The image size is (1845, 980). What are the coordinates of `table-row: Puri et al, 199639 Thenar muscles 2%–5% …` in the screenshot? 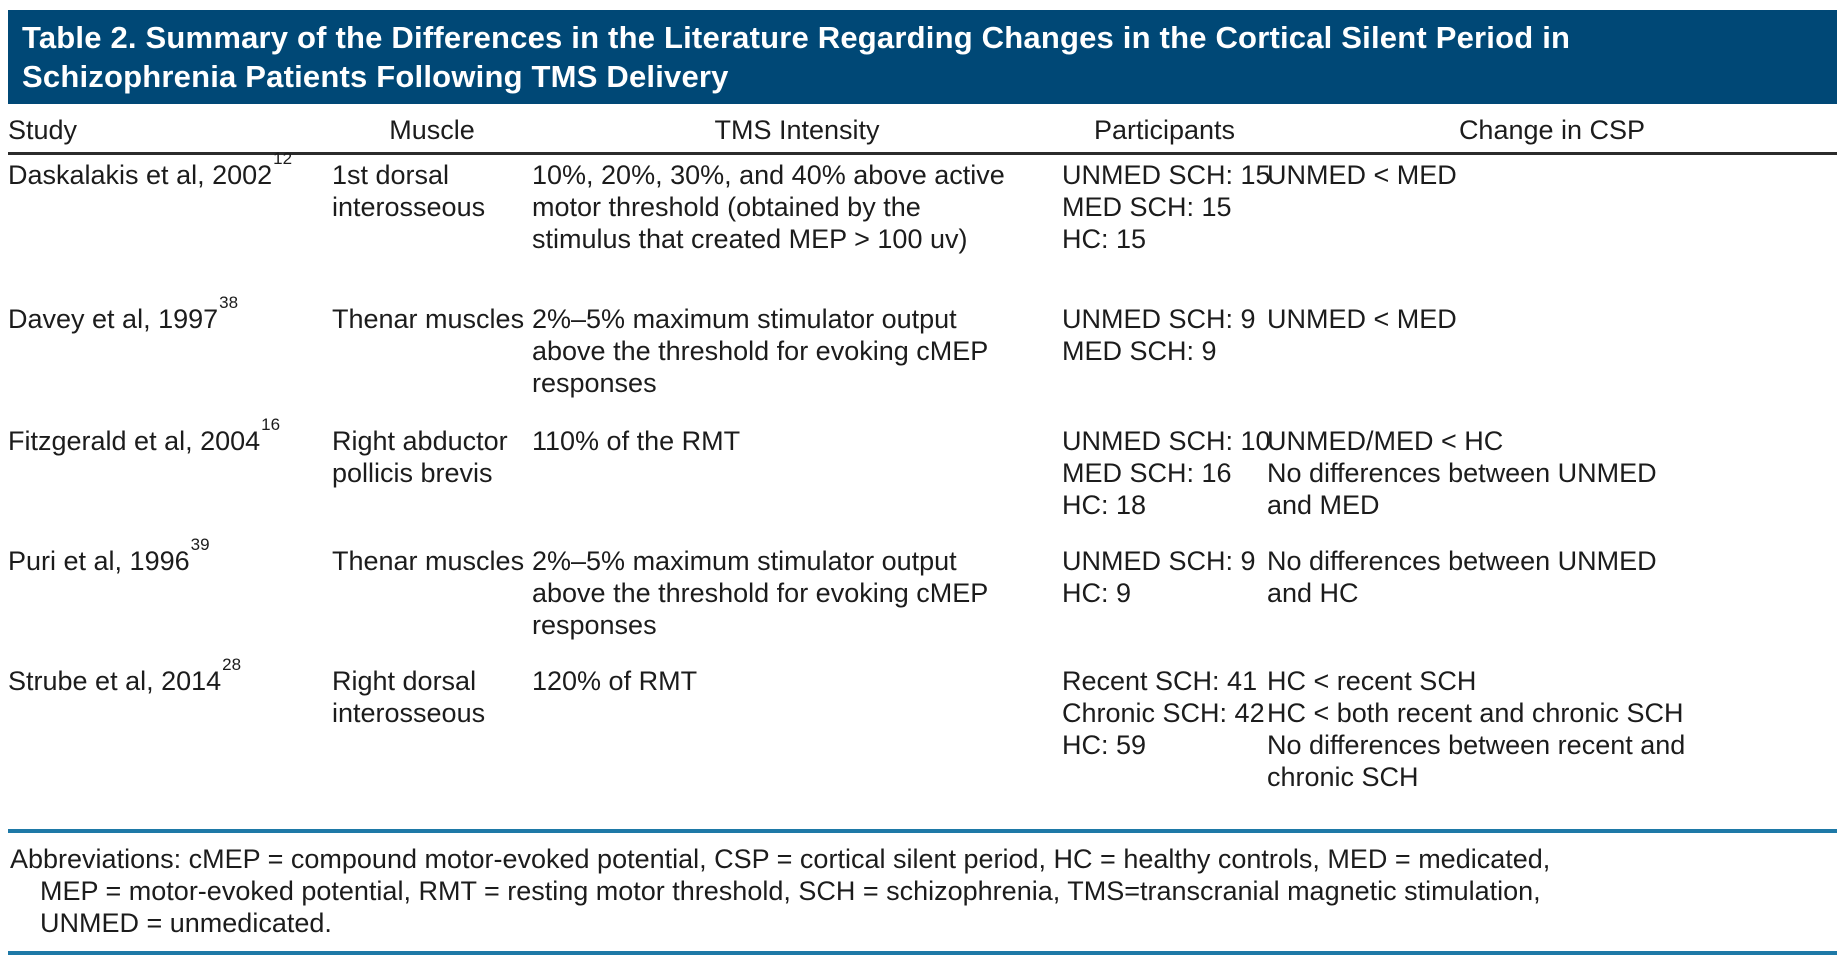 It's located at (922, 598).